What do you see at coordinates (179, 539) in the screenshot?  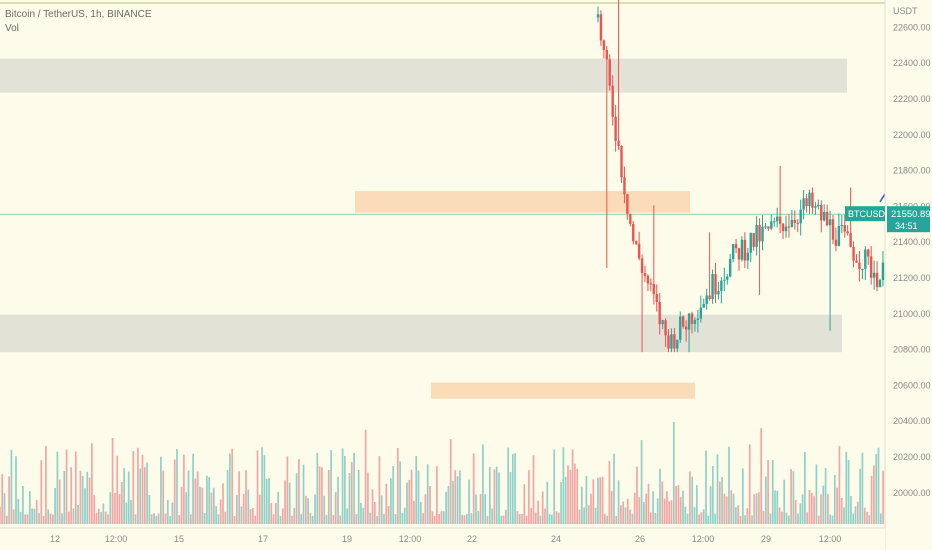 I see `time-tick-label: 15` at bounding box center [179, 539].